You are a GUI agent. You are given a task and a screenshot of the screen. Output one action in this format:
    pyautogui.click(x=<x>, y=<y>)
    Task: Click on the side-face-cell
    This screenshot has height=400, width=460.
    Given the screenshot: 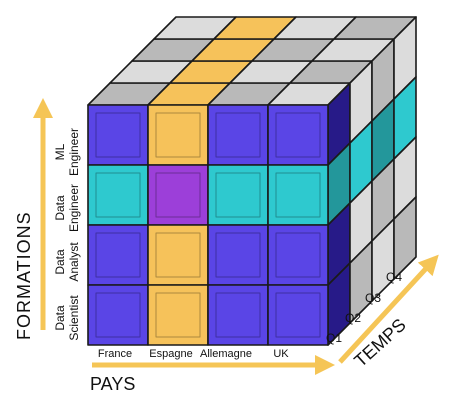 What is the action you would take?
    pyautogui.click(x=405, y=238)
    